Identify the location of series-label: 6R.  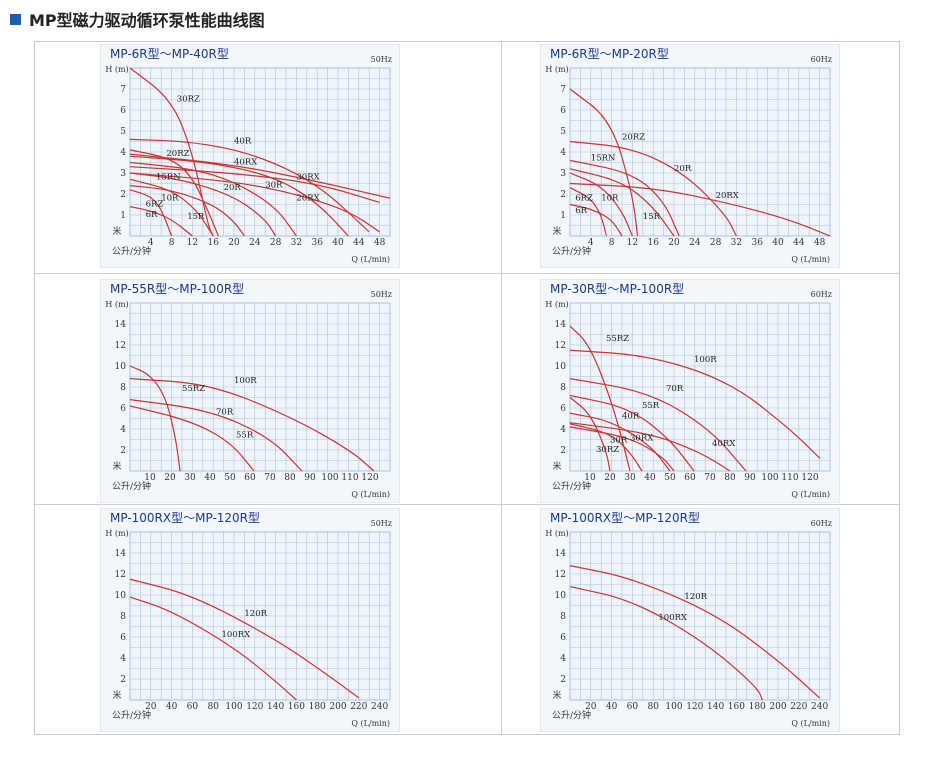
(581, 211).